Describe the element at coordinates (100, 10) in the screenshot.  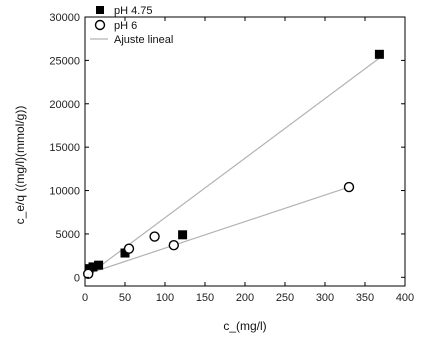
I see `legend-marker-ph475` at that location.